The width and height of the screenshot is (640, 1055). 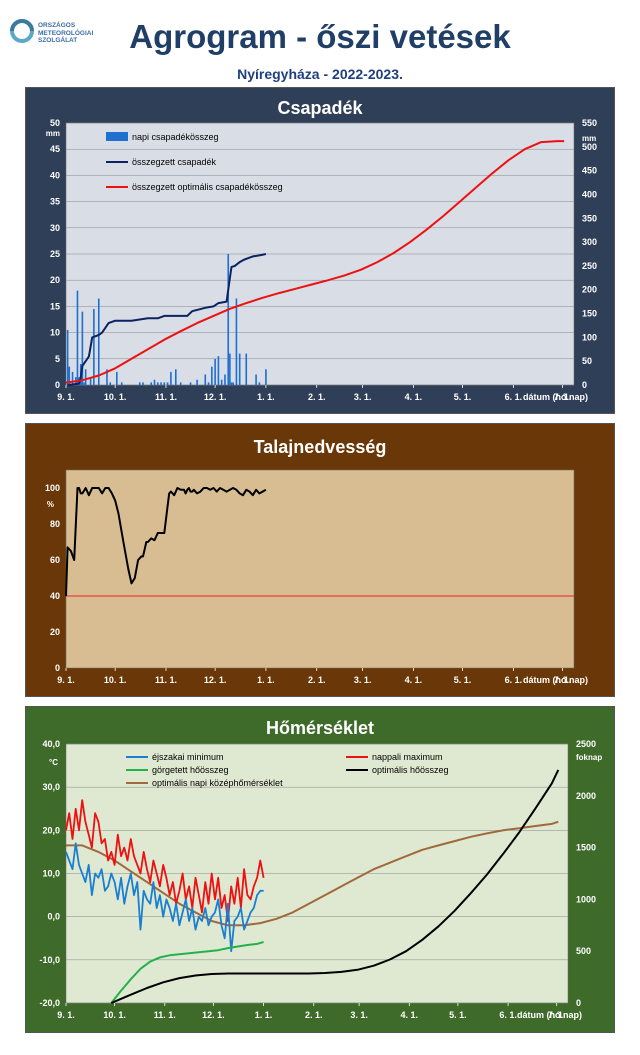 What do you see at coordinates (190, 770) in the screenshot?
I see `legend-label: görgetett hőösszeg` at bounding box center [190, 770].